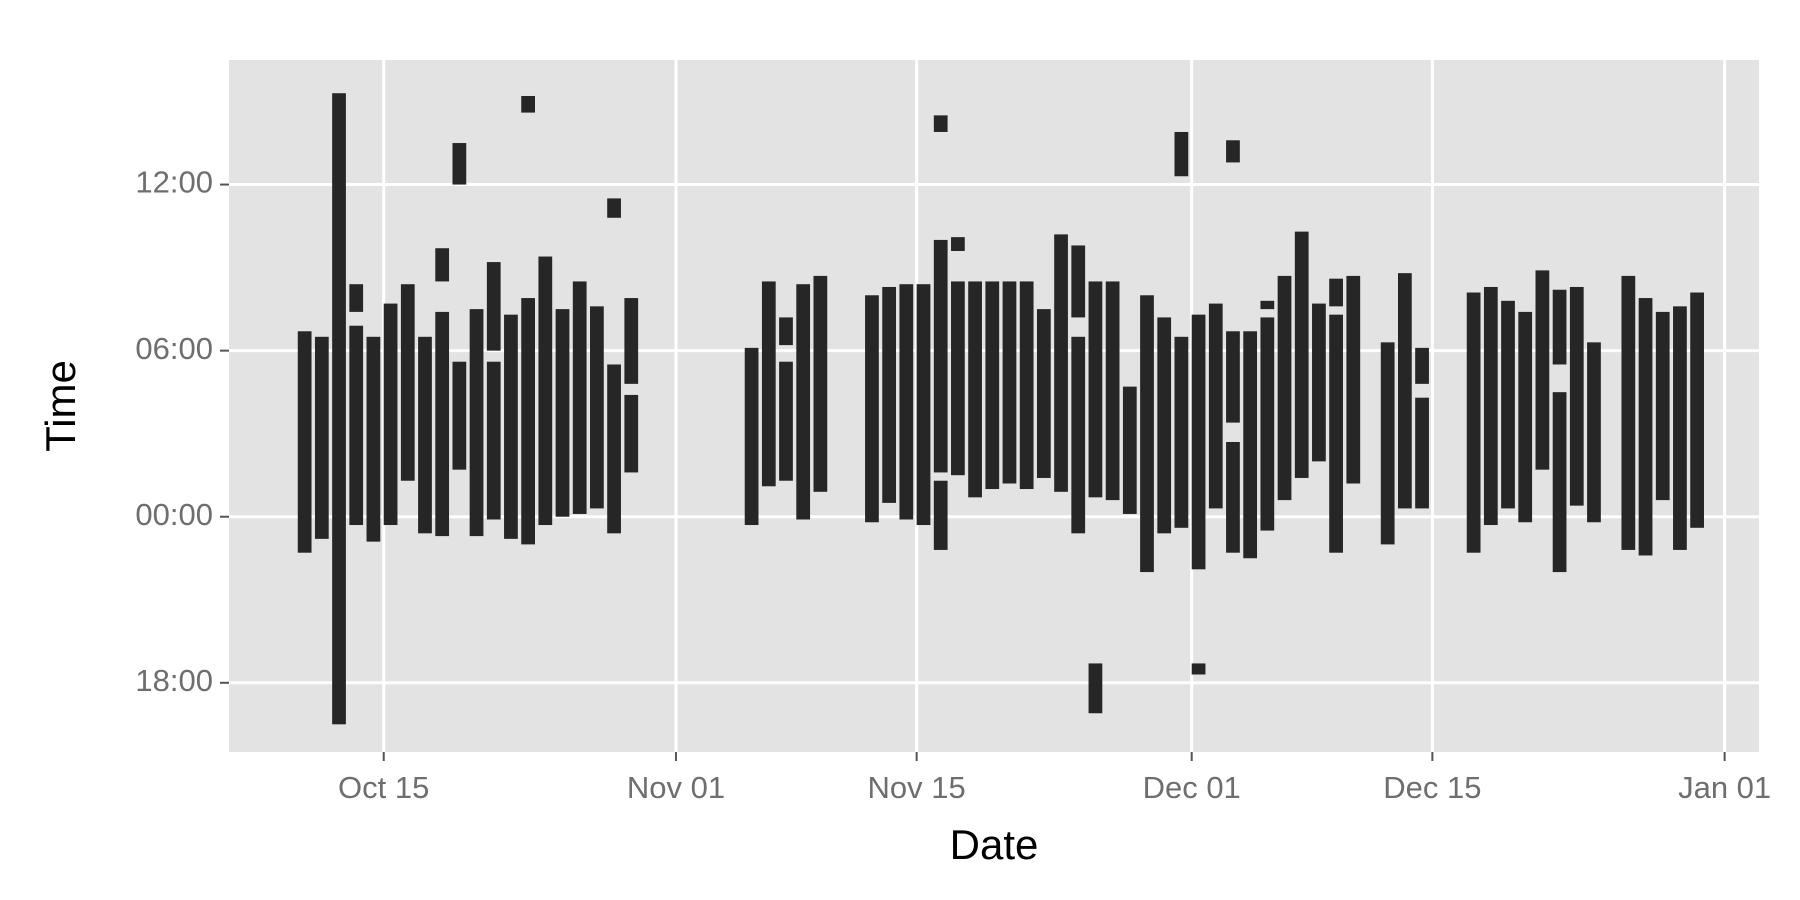 Image resolution: width=1800 pixels, height=900 pixels. I want to click on y-tick-label: 18:00, so click(174, 680).